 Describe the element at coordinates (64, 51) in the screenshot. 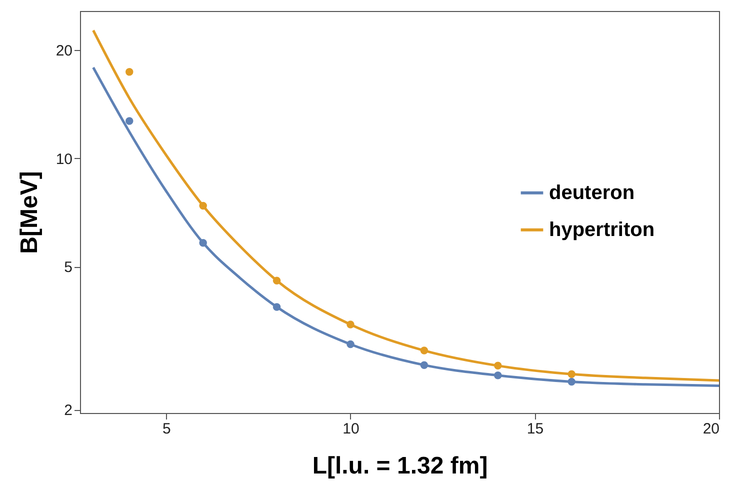

I see `y-tick-label: 20` at that location.